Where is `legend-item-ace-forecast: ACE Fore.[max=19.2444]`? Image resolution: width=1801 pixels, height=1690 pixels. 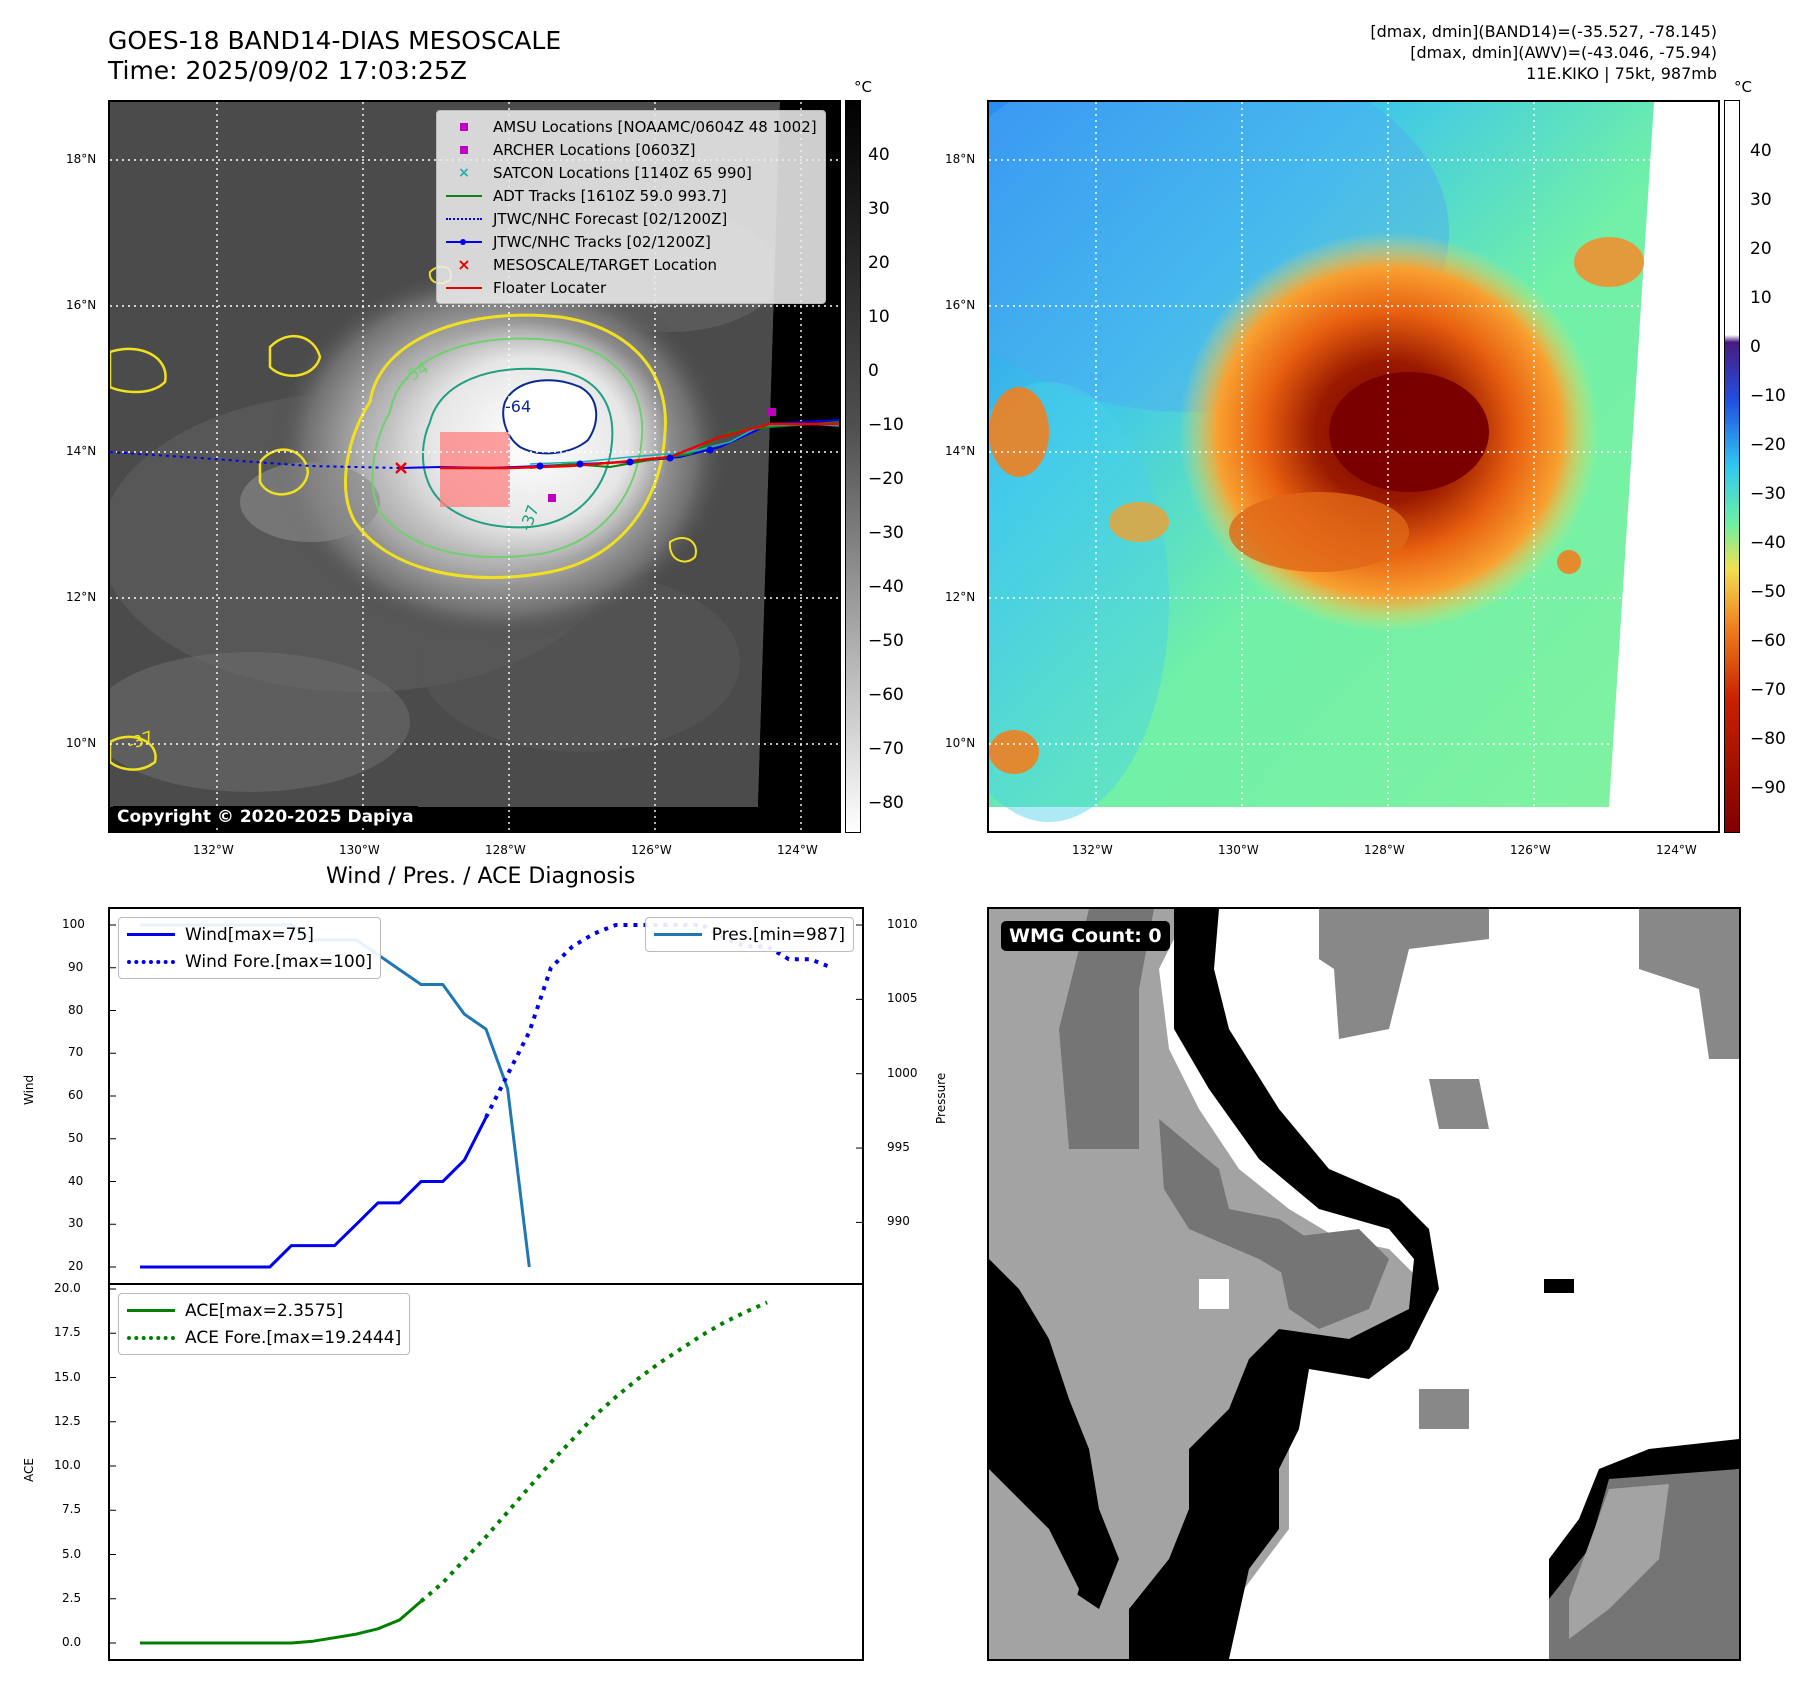
legend-item-ace-forecast: ACE Fore.[max=19.2444] is located at coordinates (264, 1337).